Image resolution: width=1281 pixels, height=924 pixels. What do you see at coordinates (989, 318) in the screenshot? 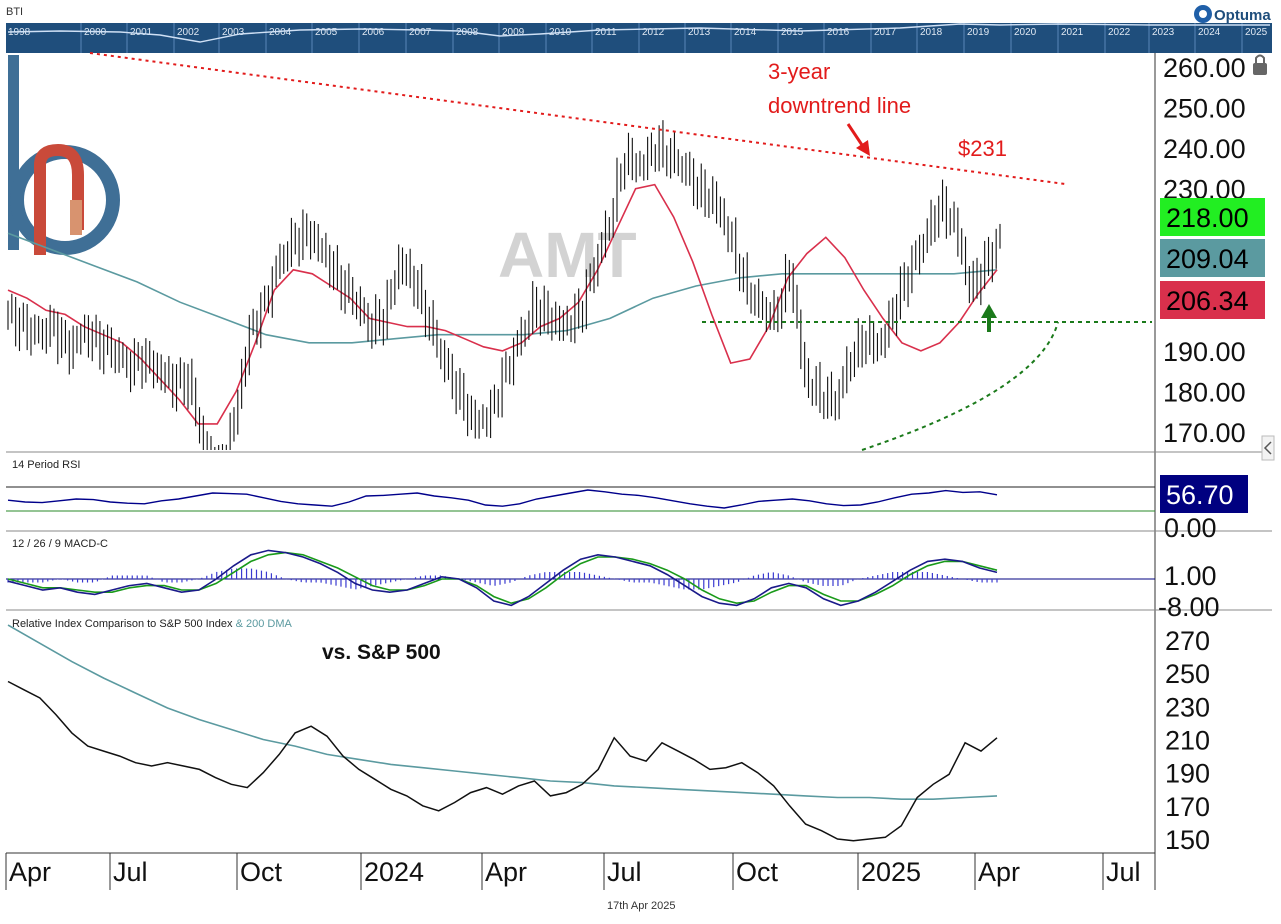
I see `bounce-arrow` at bounding box center [989, 318].